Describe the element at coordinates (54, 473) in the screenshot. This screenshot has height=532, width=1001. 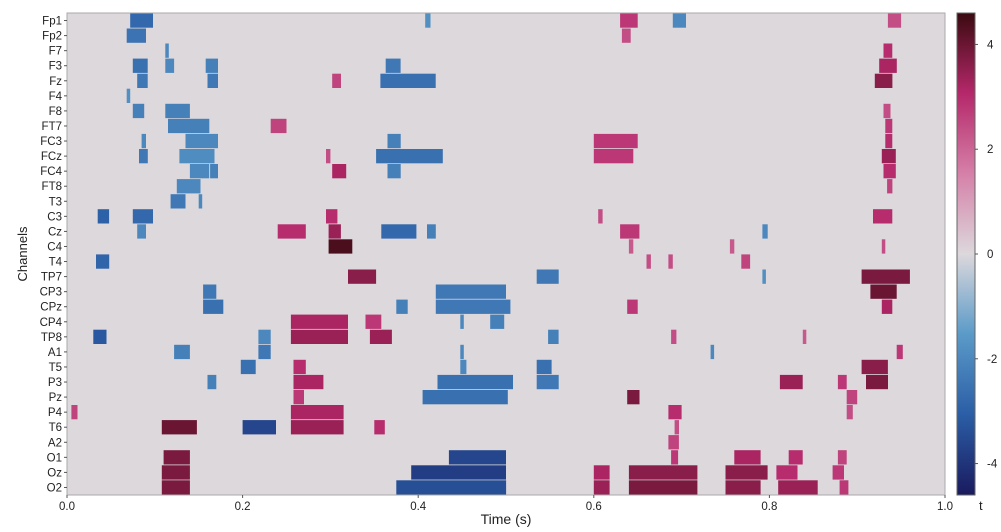
I see `channel-label: Oz` at that location.